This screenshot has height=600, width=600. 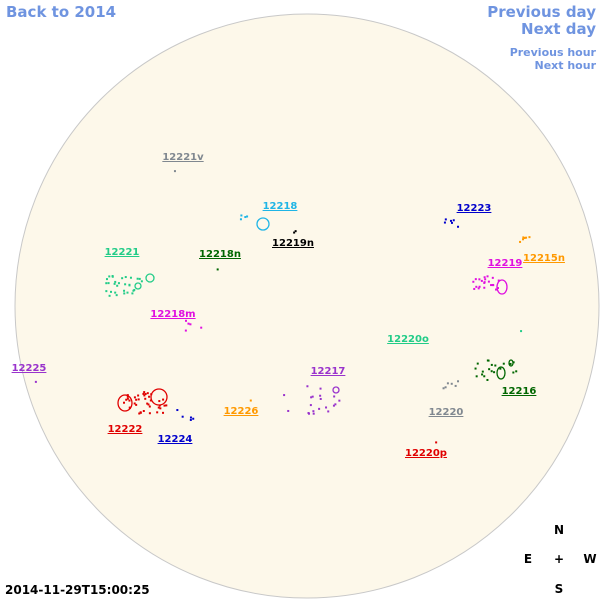 I want to click on region-label: 12224, so click(x=175, y=439).